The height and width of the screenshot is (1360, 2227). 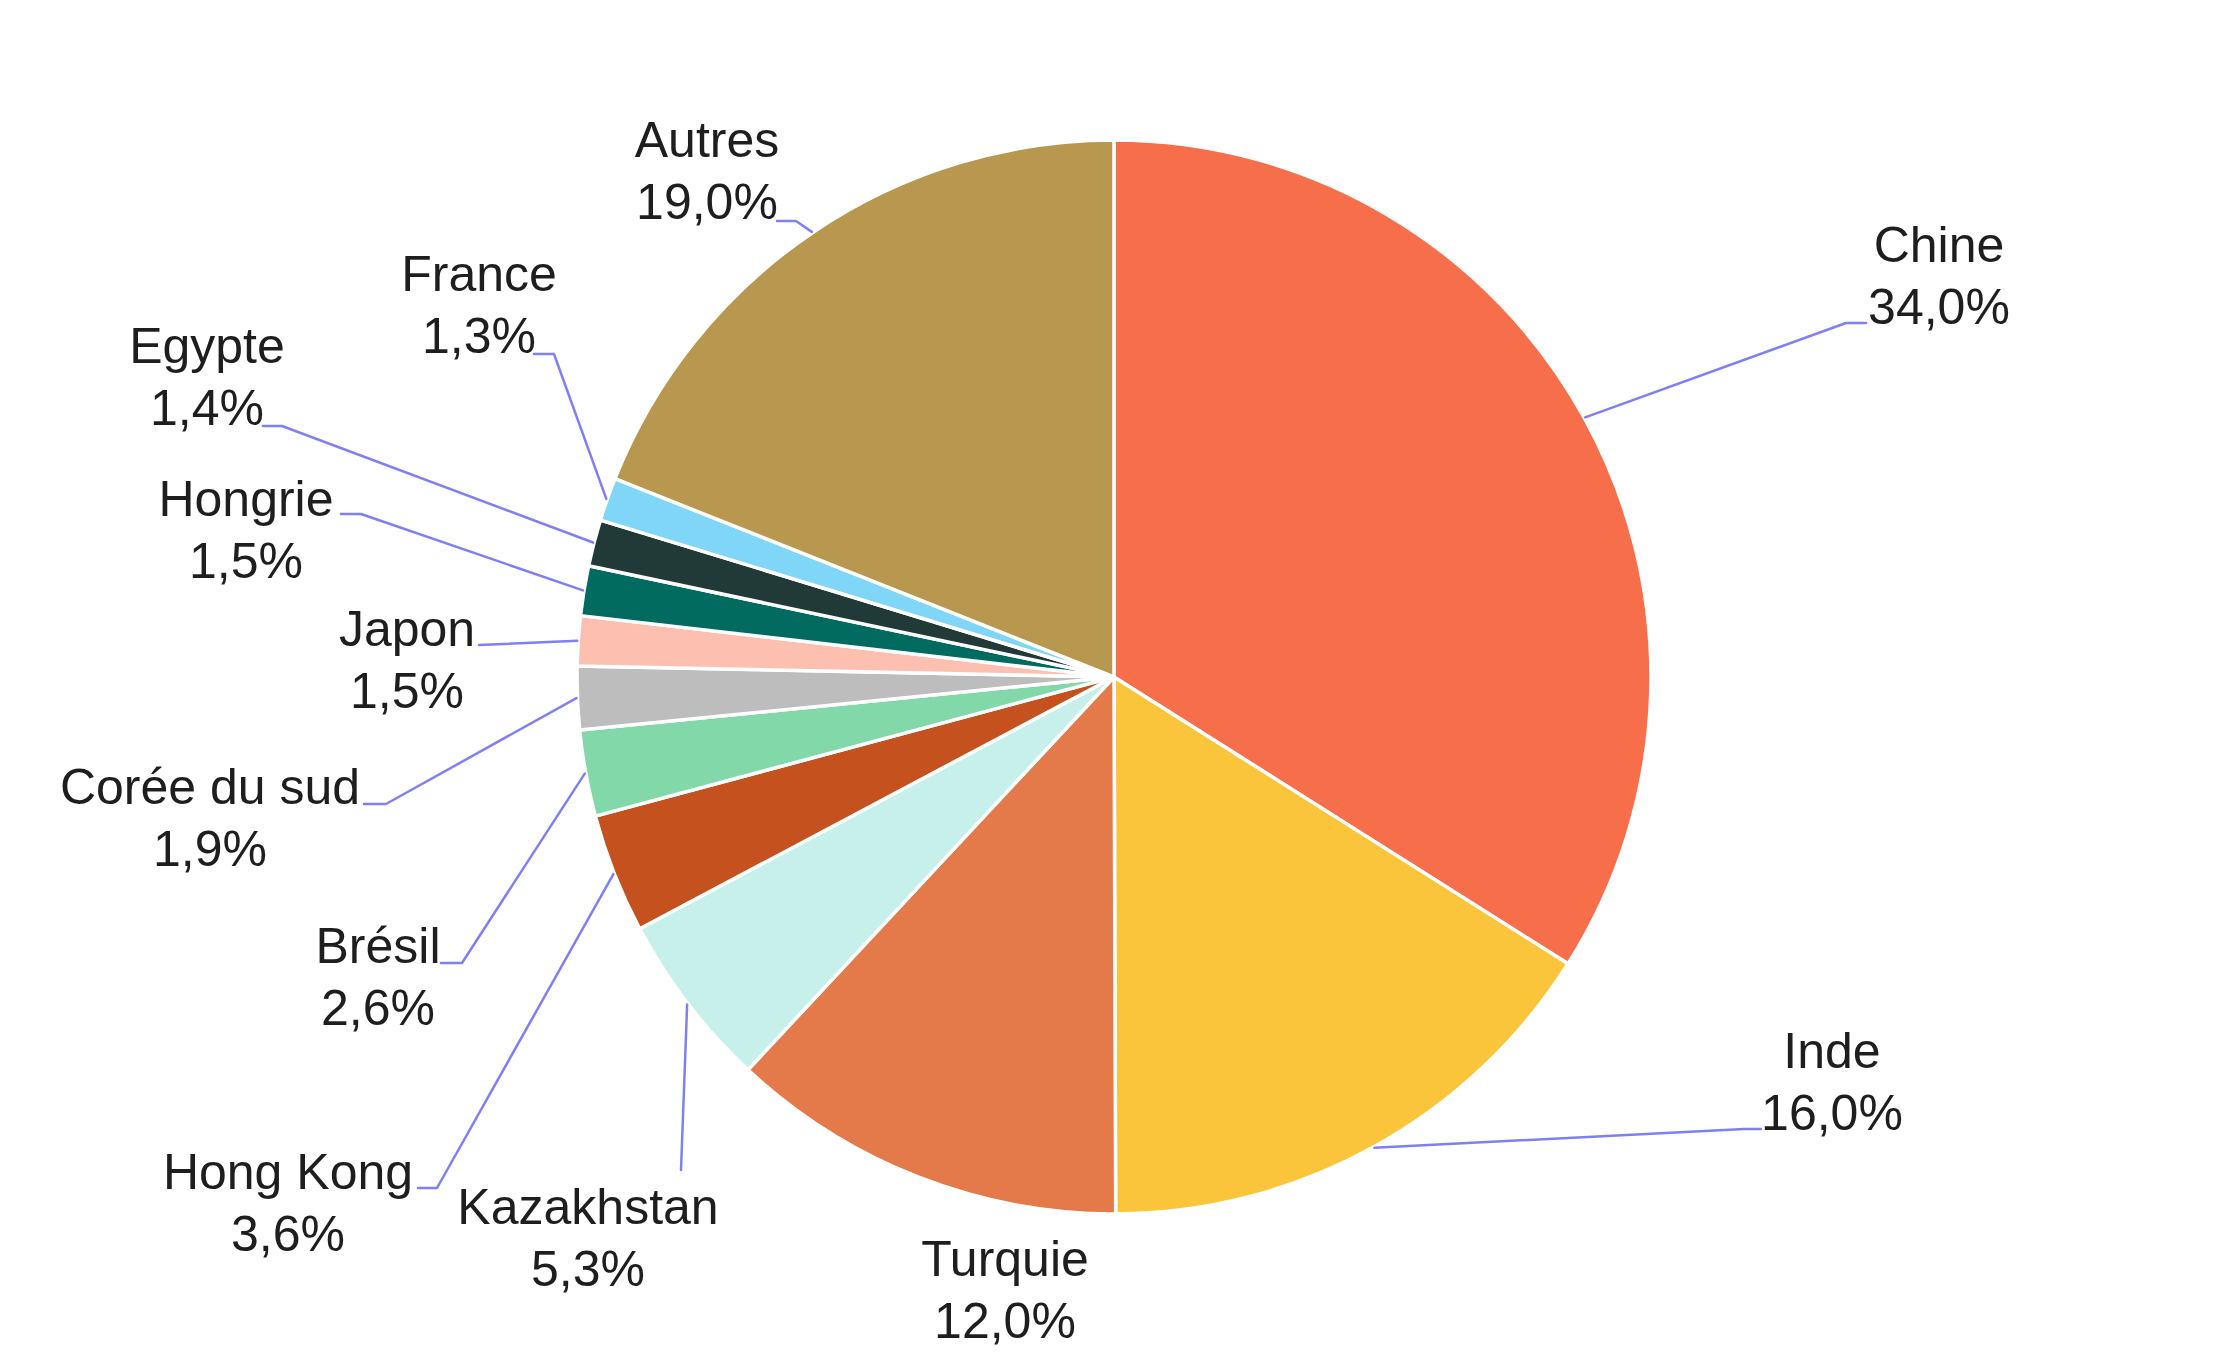 What do you see at coordinates (207, 408) in the screenshot?
I see `data-label: 1,4%` at bounding box center [207, 408].